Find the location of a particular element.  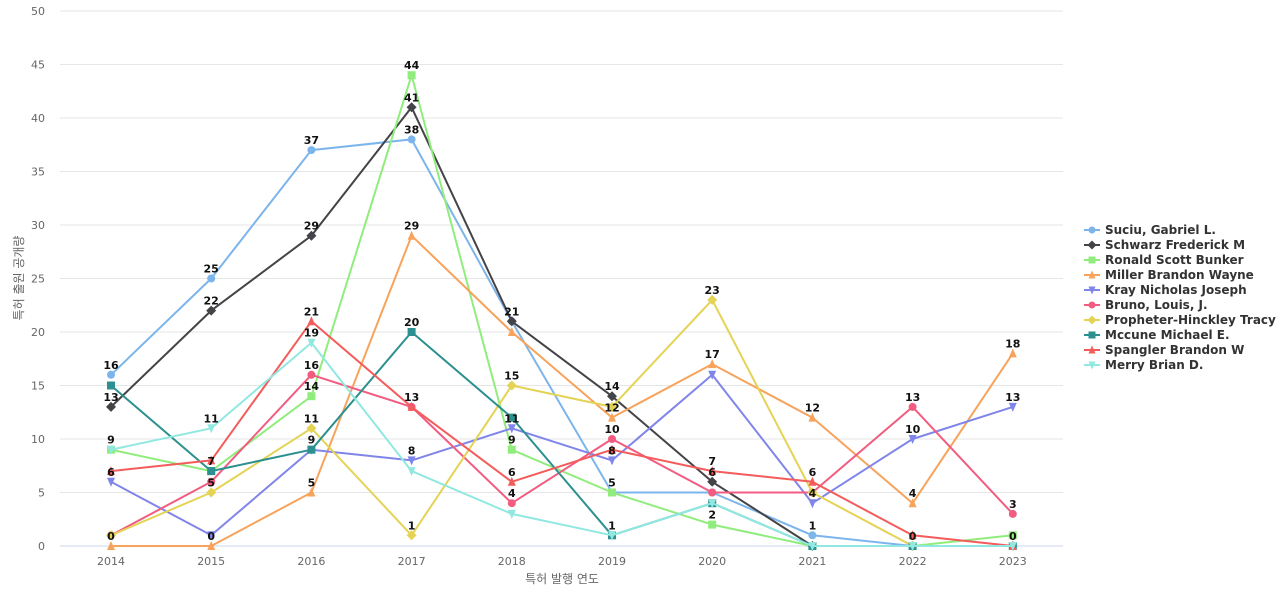

legend-item: Schwarz Frederick M is located at coordinates (1164, 245).